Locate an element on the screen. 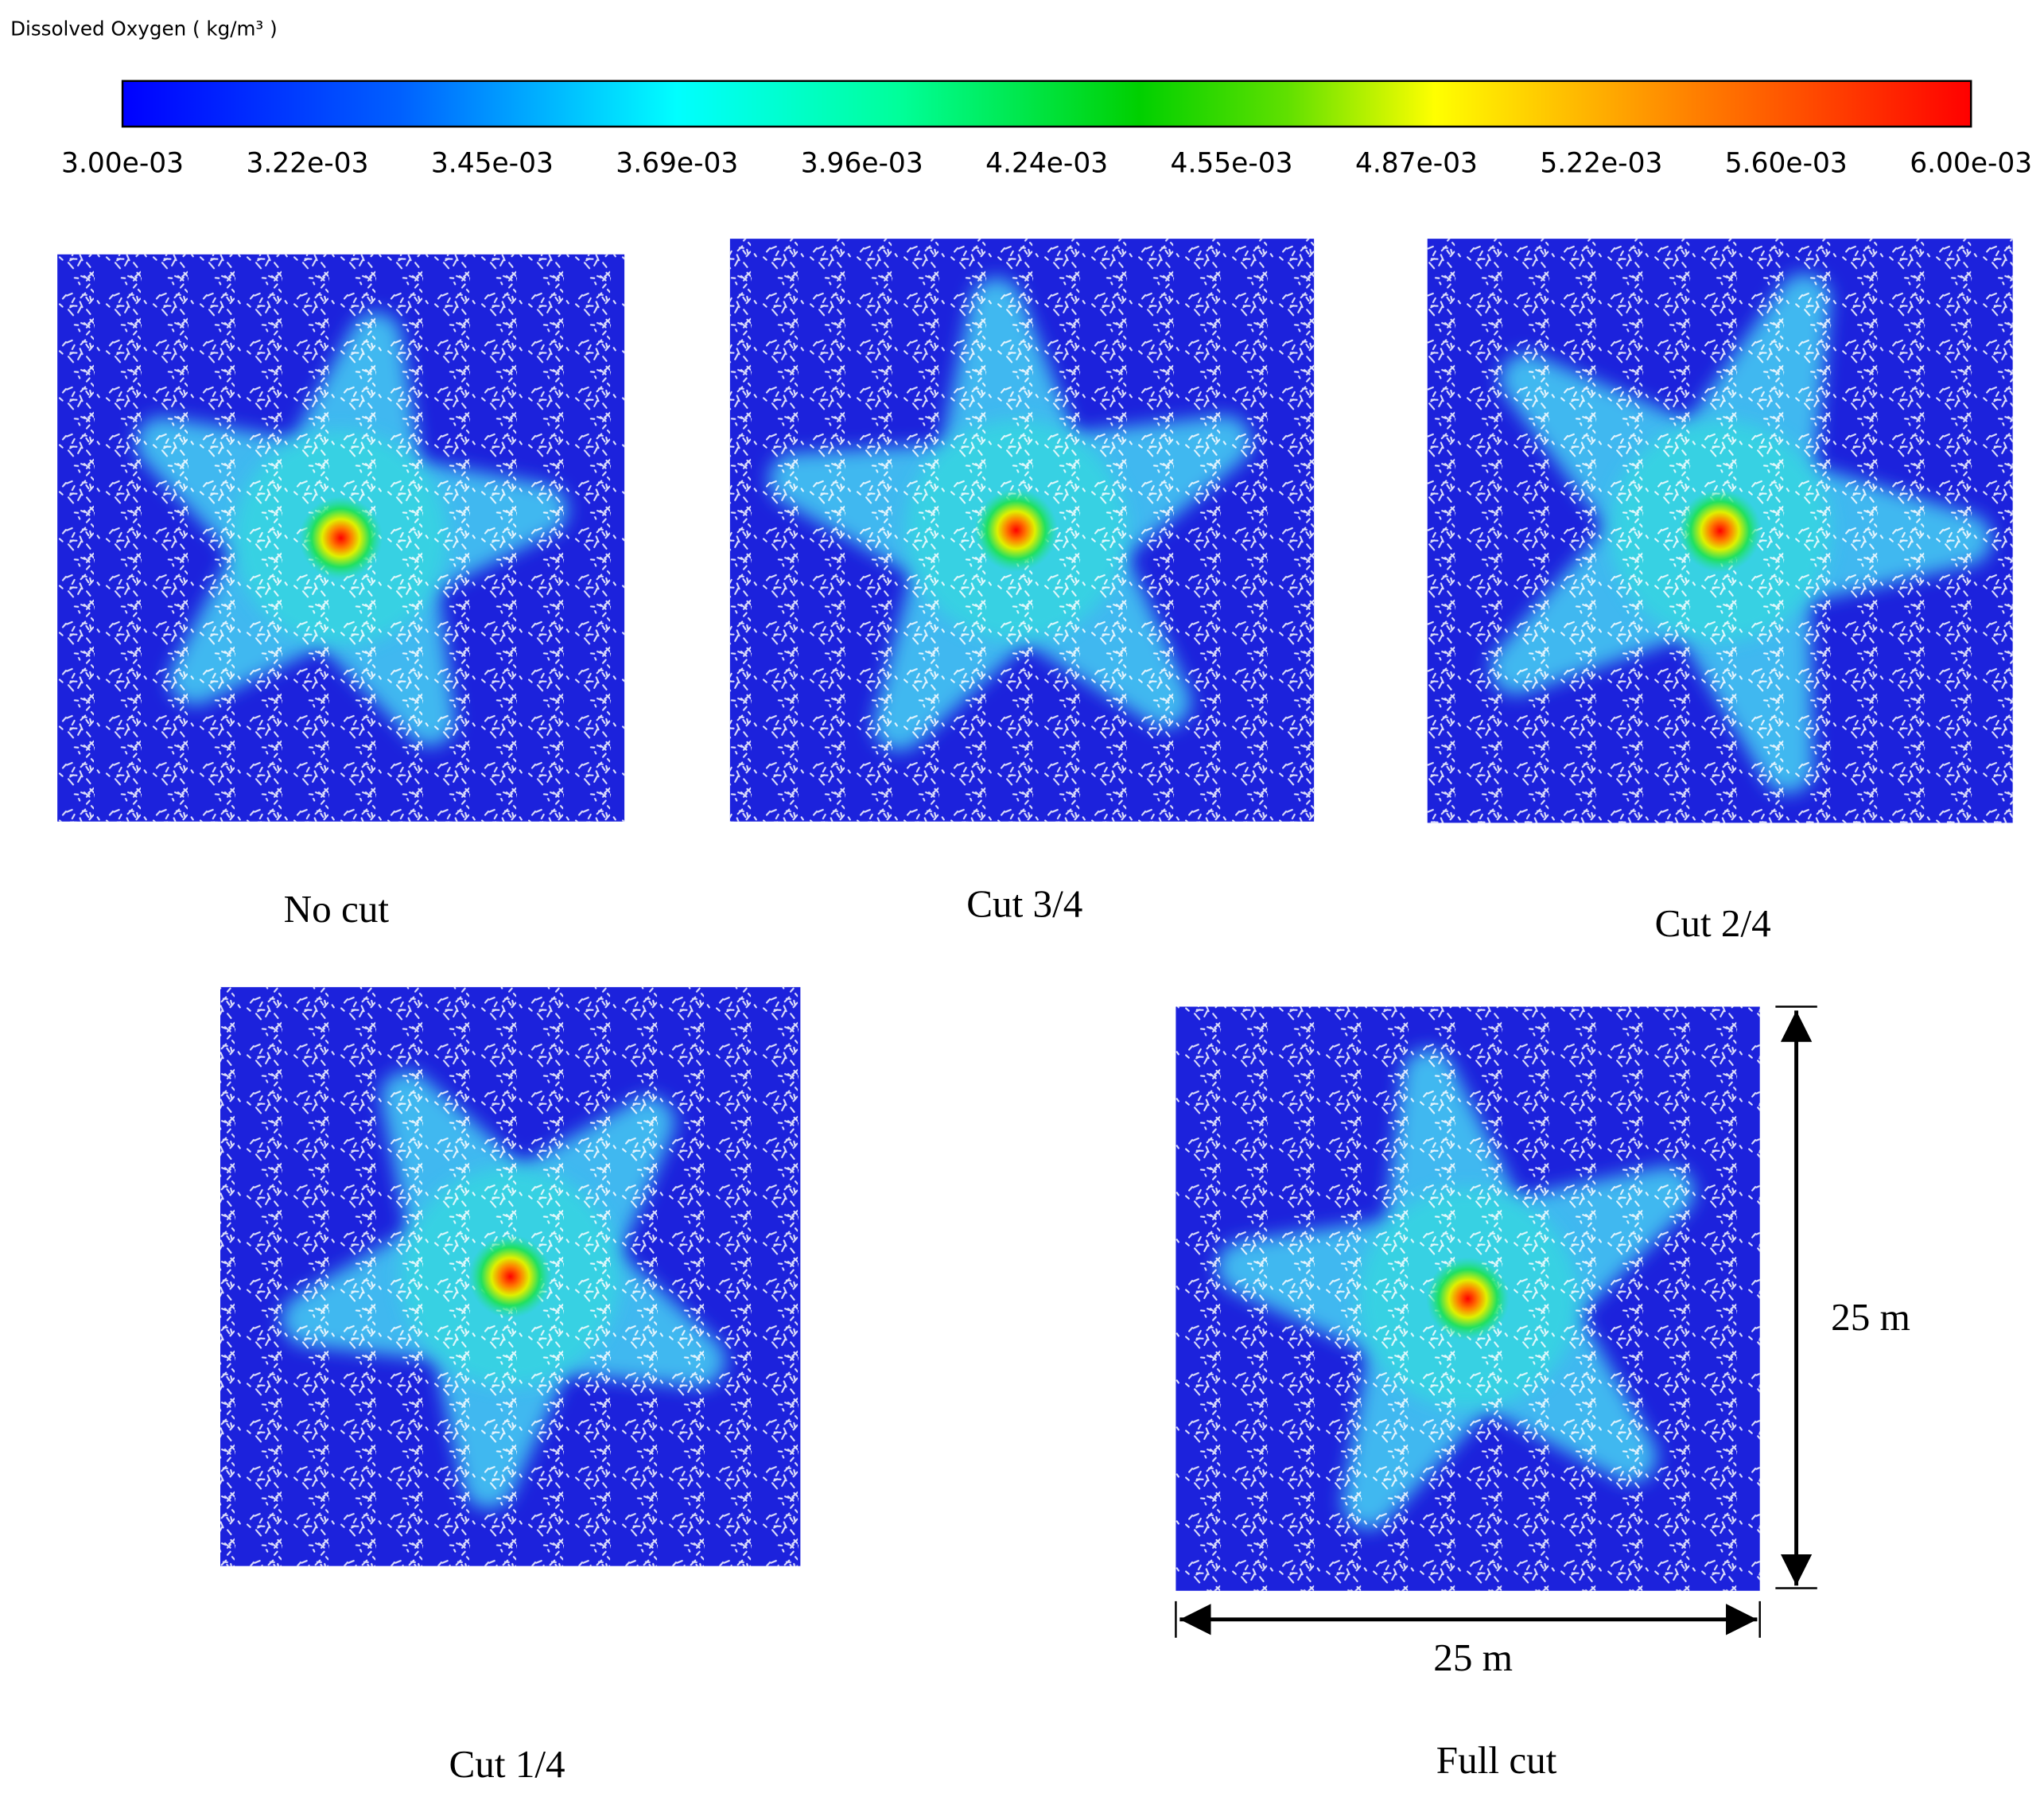 The height and width of the screenshot is (1793, 2044). colorbar-tick-label: 3.22e-03 is located at coordinates (307, 164).